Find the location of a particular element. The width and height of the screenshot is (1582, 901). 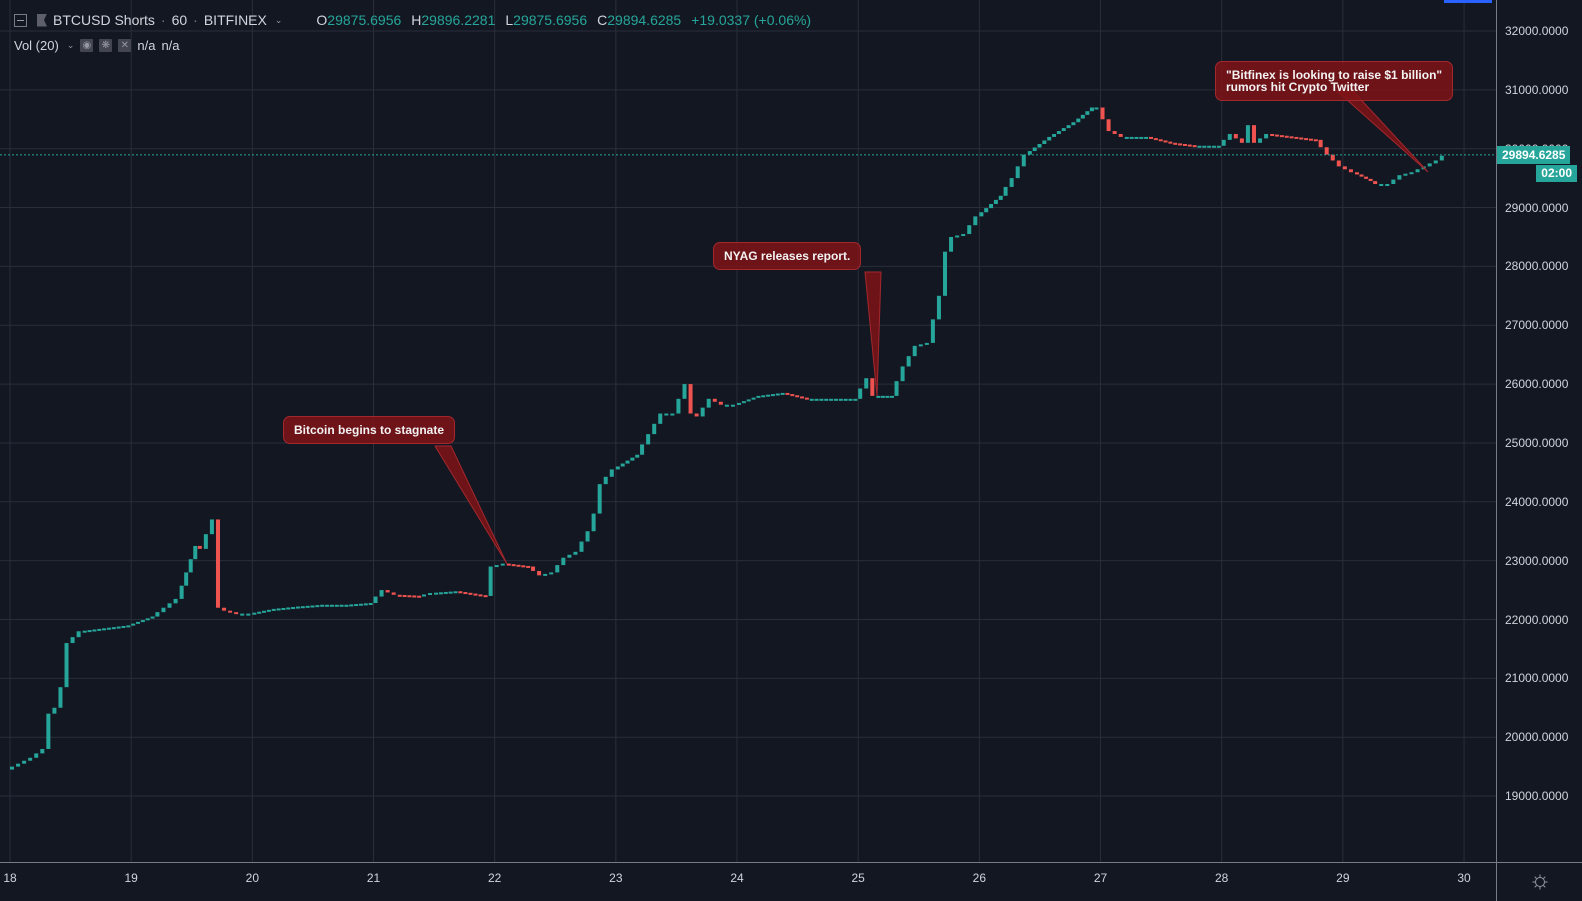

close-value: 29894.6285 is located at coordinates (644, 20).